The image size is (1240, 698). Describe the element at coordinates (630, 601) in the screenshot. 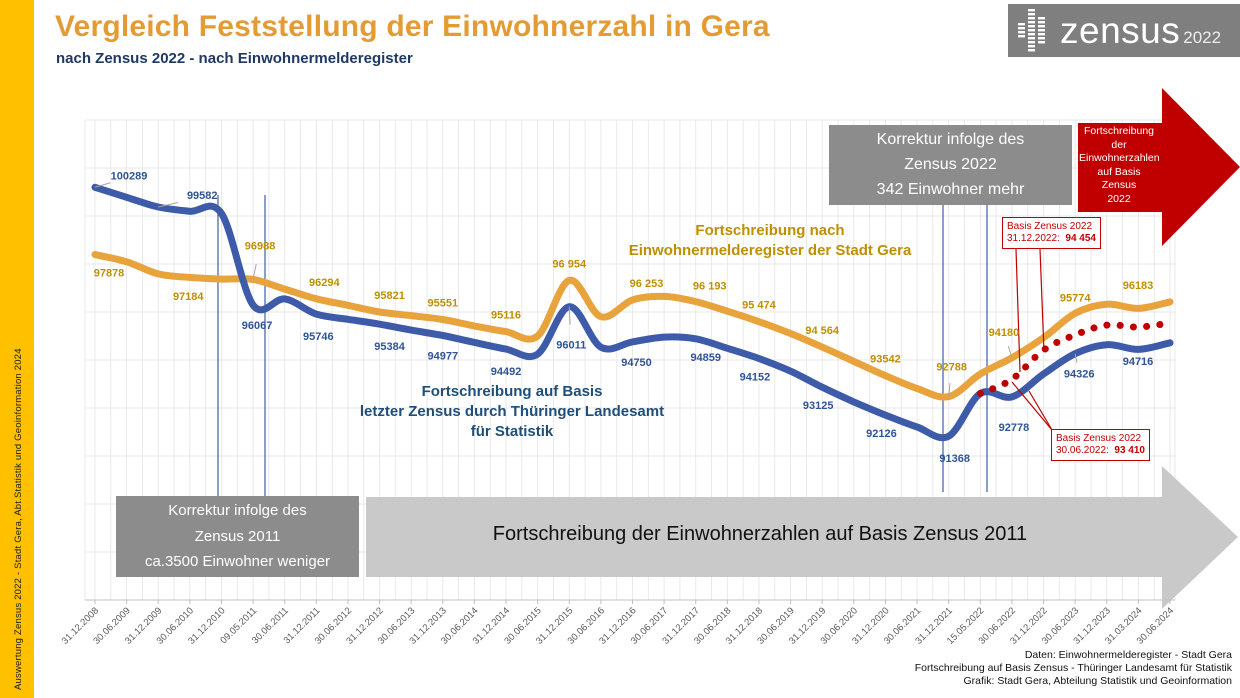

I see `x-axis` at that location.